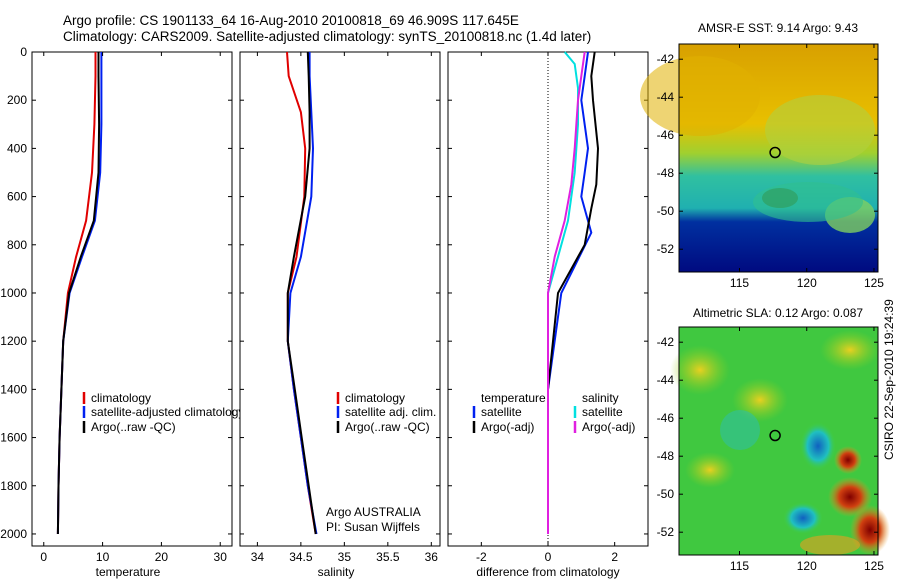 The image size is (900, 580). I want to click on x-tick-label: 30, so click(221, 557).